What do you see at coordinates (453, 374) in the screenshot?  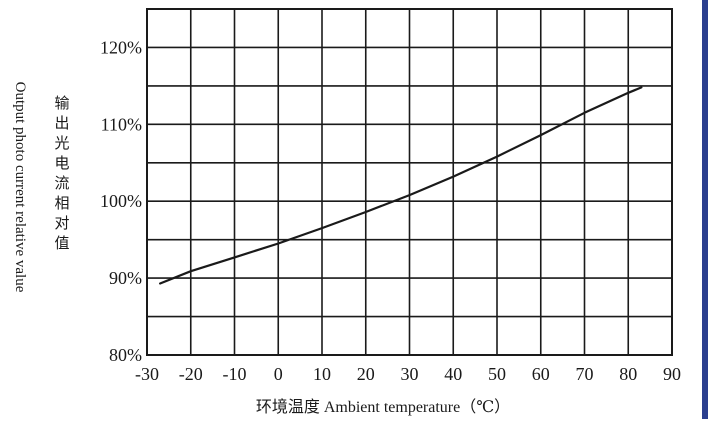 I see `x-tick-label: 40` at bounding box center [453, 374].